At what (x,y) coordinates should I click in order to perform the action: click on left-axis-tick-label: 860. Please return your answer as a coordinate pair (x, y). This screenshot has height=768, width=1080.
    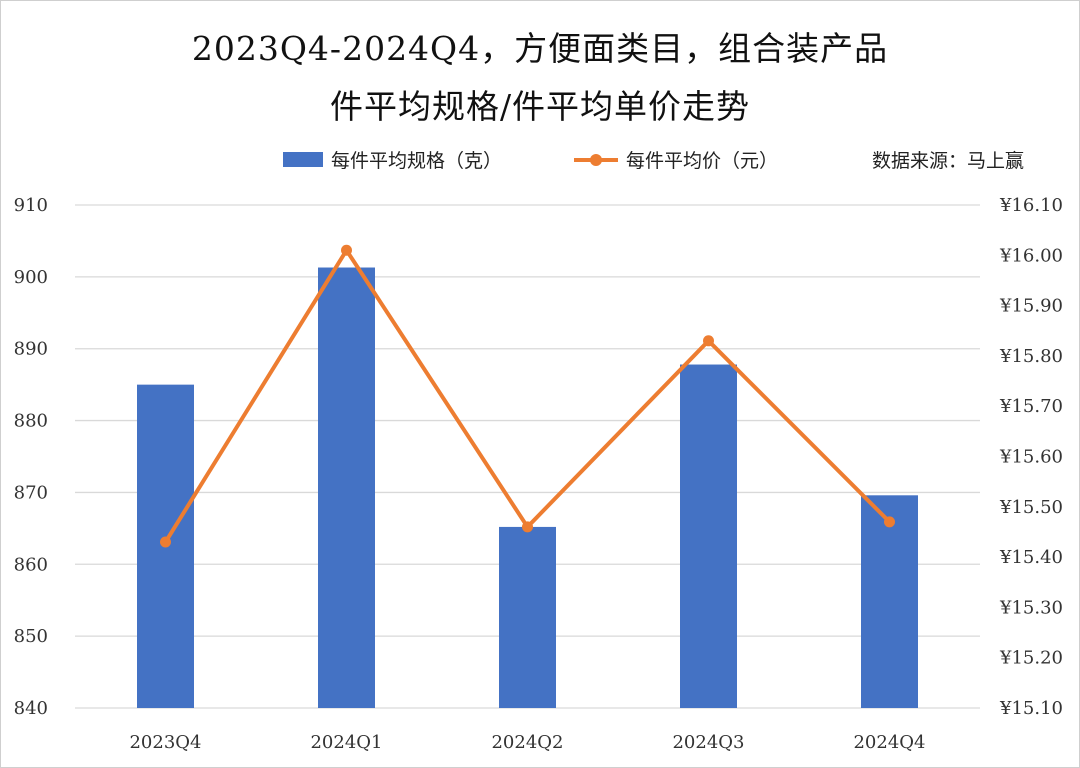
    Looking at the image, I should click on (31, 564).